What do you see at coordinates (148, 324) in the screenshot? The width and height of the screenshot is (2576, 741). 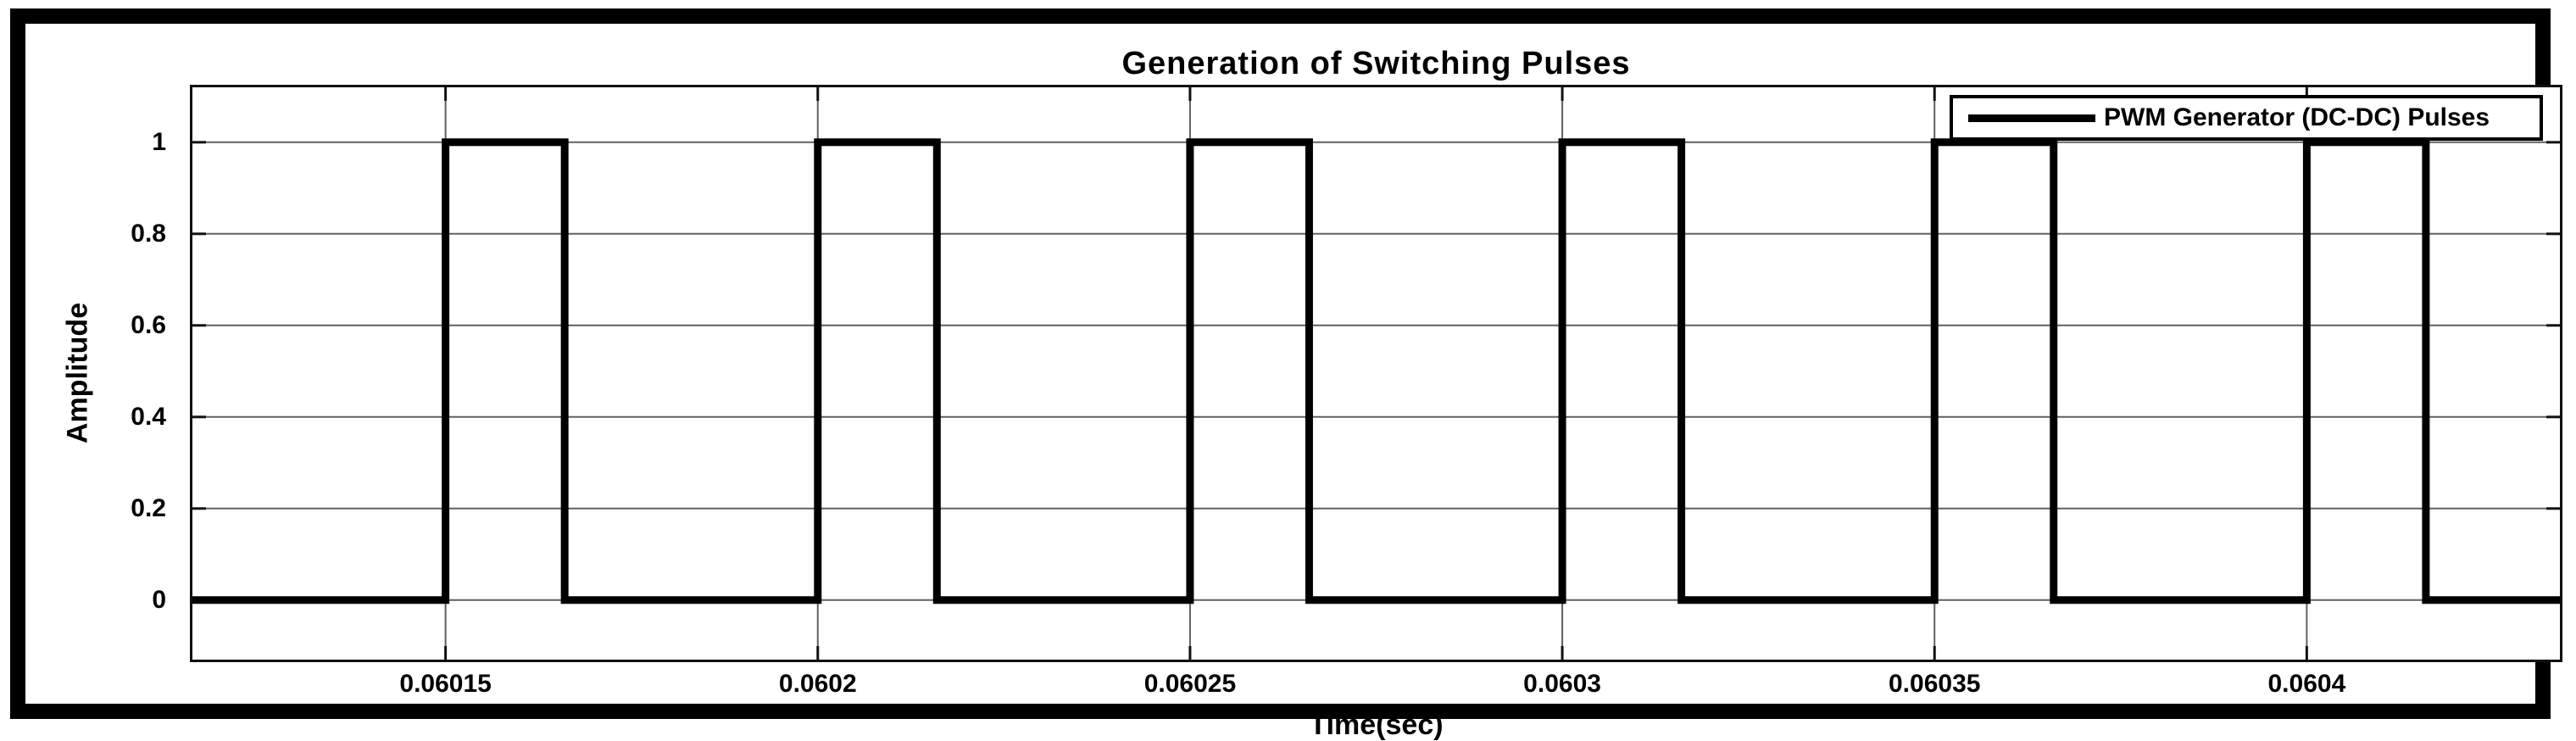 I see `y-tick-label: 0.6` at bounding box center [148, 324].